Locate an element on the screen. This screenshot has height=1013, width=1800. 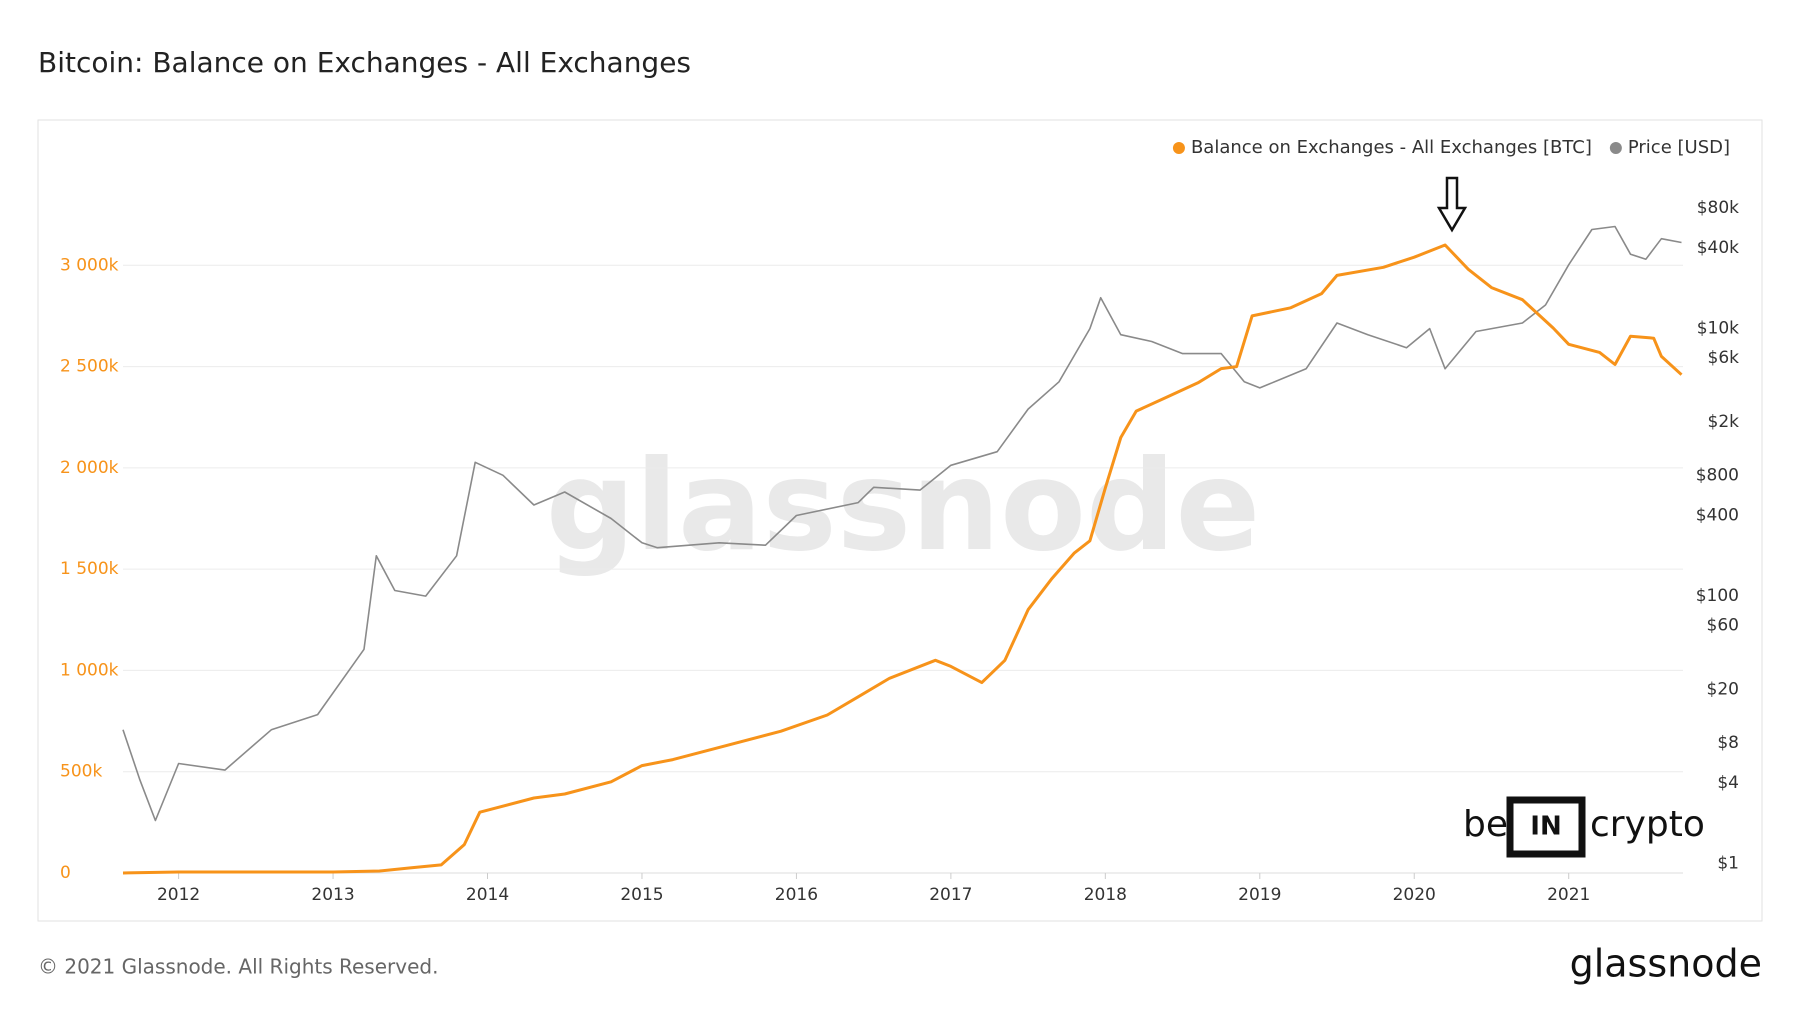
x-tick-label: 2019 is located at coordinates (1259, 895).